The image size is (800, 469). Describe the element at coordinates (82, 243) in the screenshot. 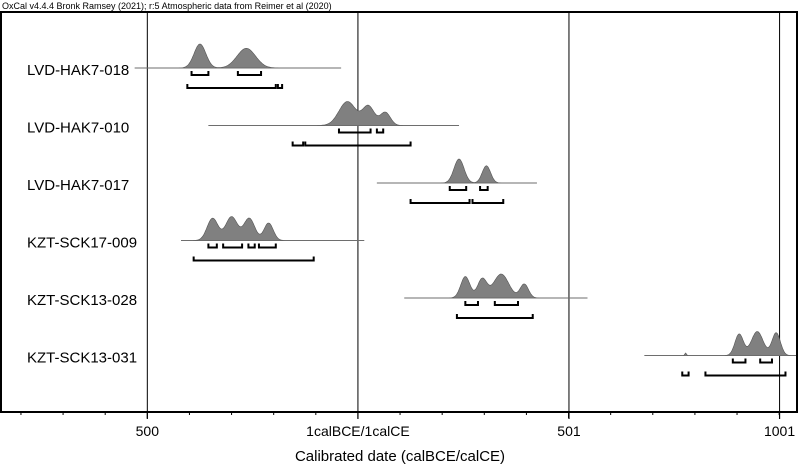

I see `sample-label: KZT-SCK17-009` at that location.